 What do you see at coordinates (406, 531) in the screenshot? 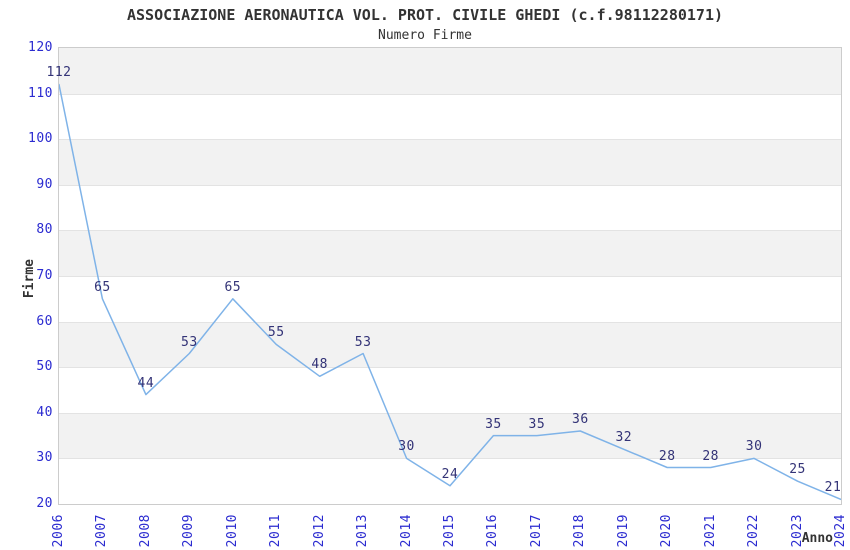
I see `x-tick-label: 2014` at bounding box center [406, 531].